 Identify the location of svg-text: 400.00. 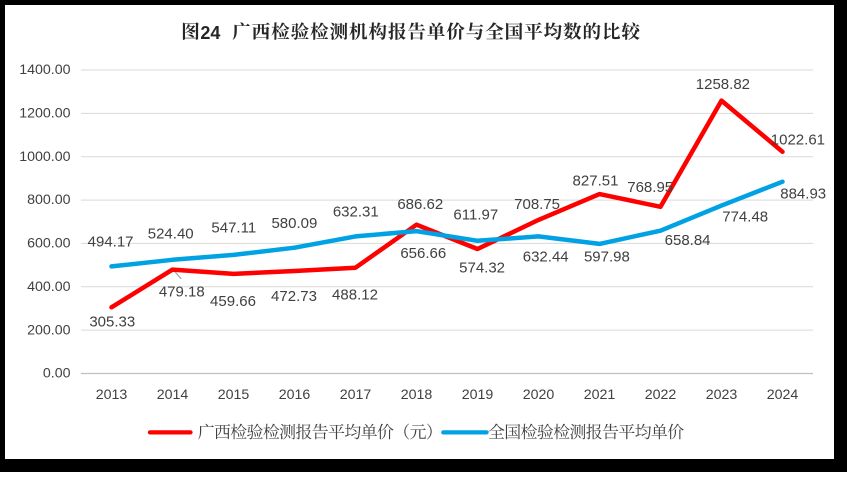
(49, 287).